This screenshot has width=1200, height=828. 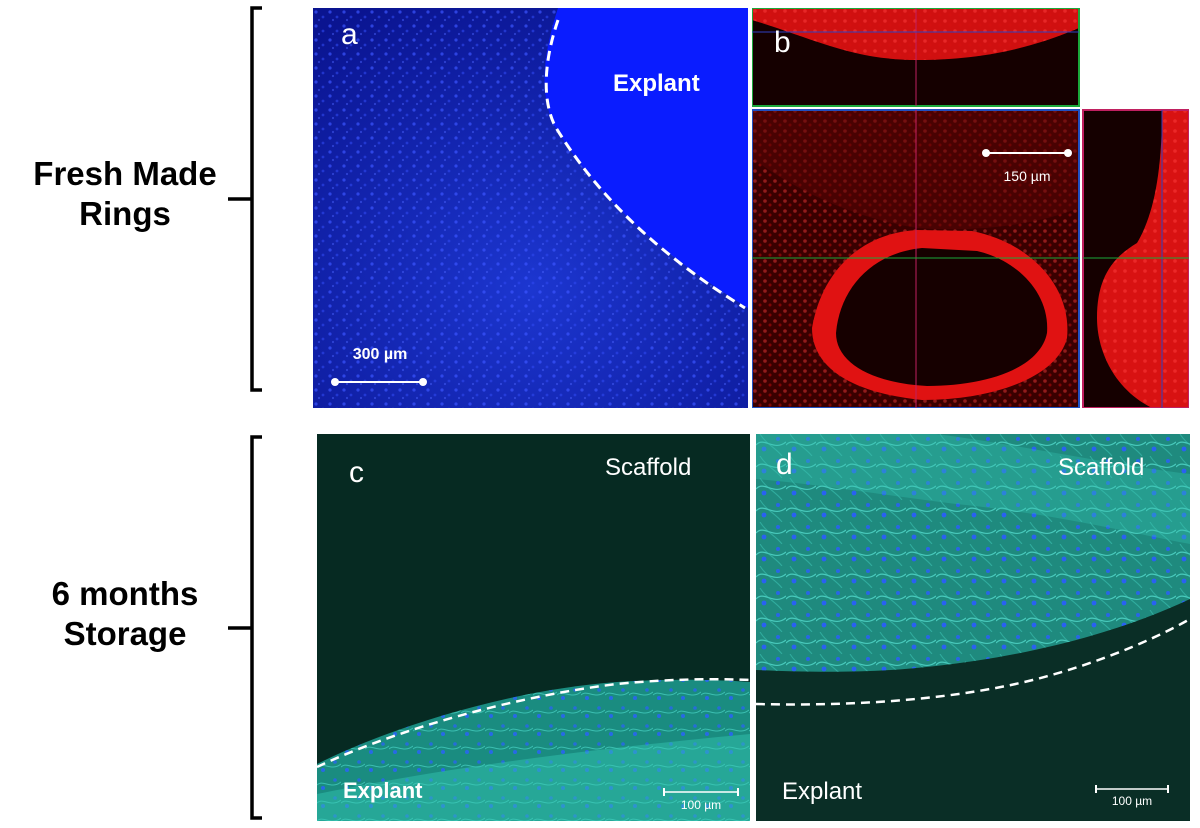 What do you see at coordinates (533, 723) in the screenshot?
I see `explant-boundary-line-c` at bounding box center [533, 723].